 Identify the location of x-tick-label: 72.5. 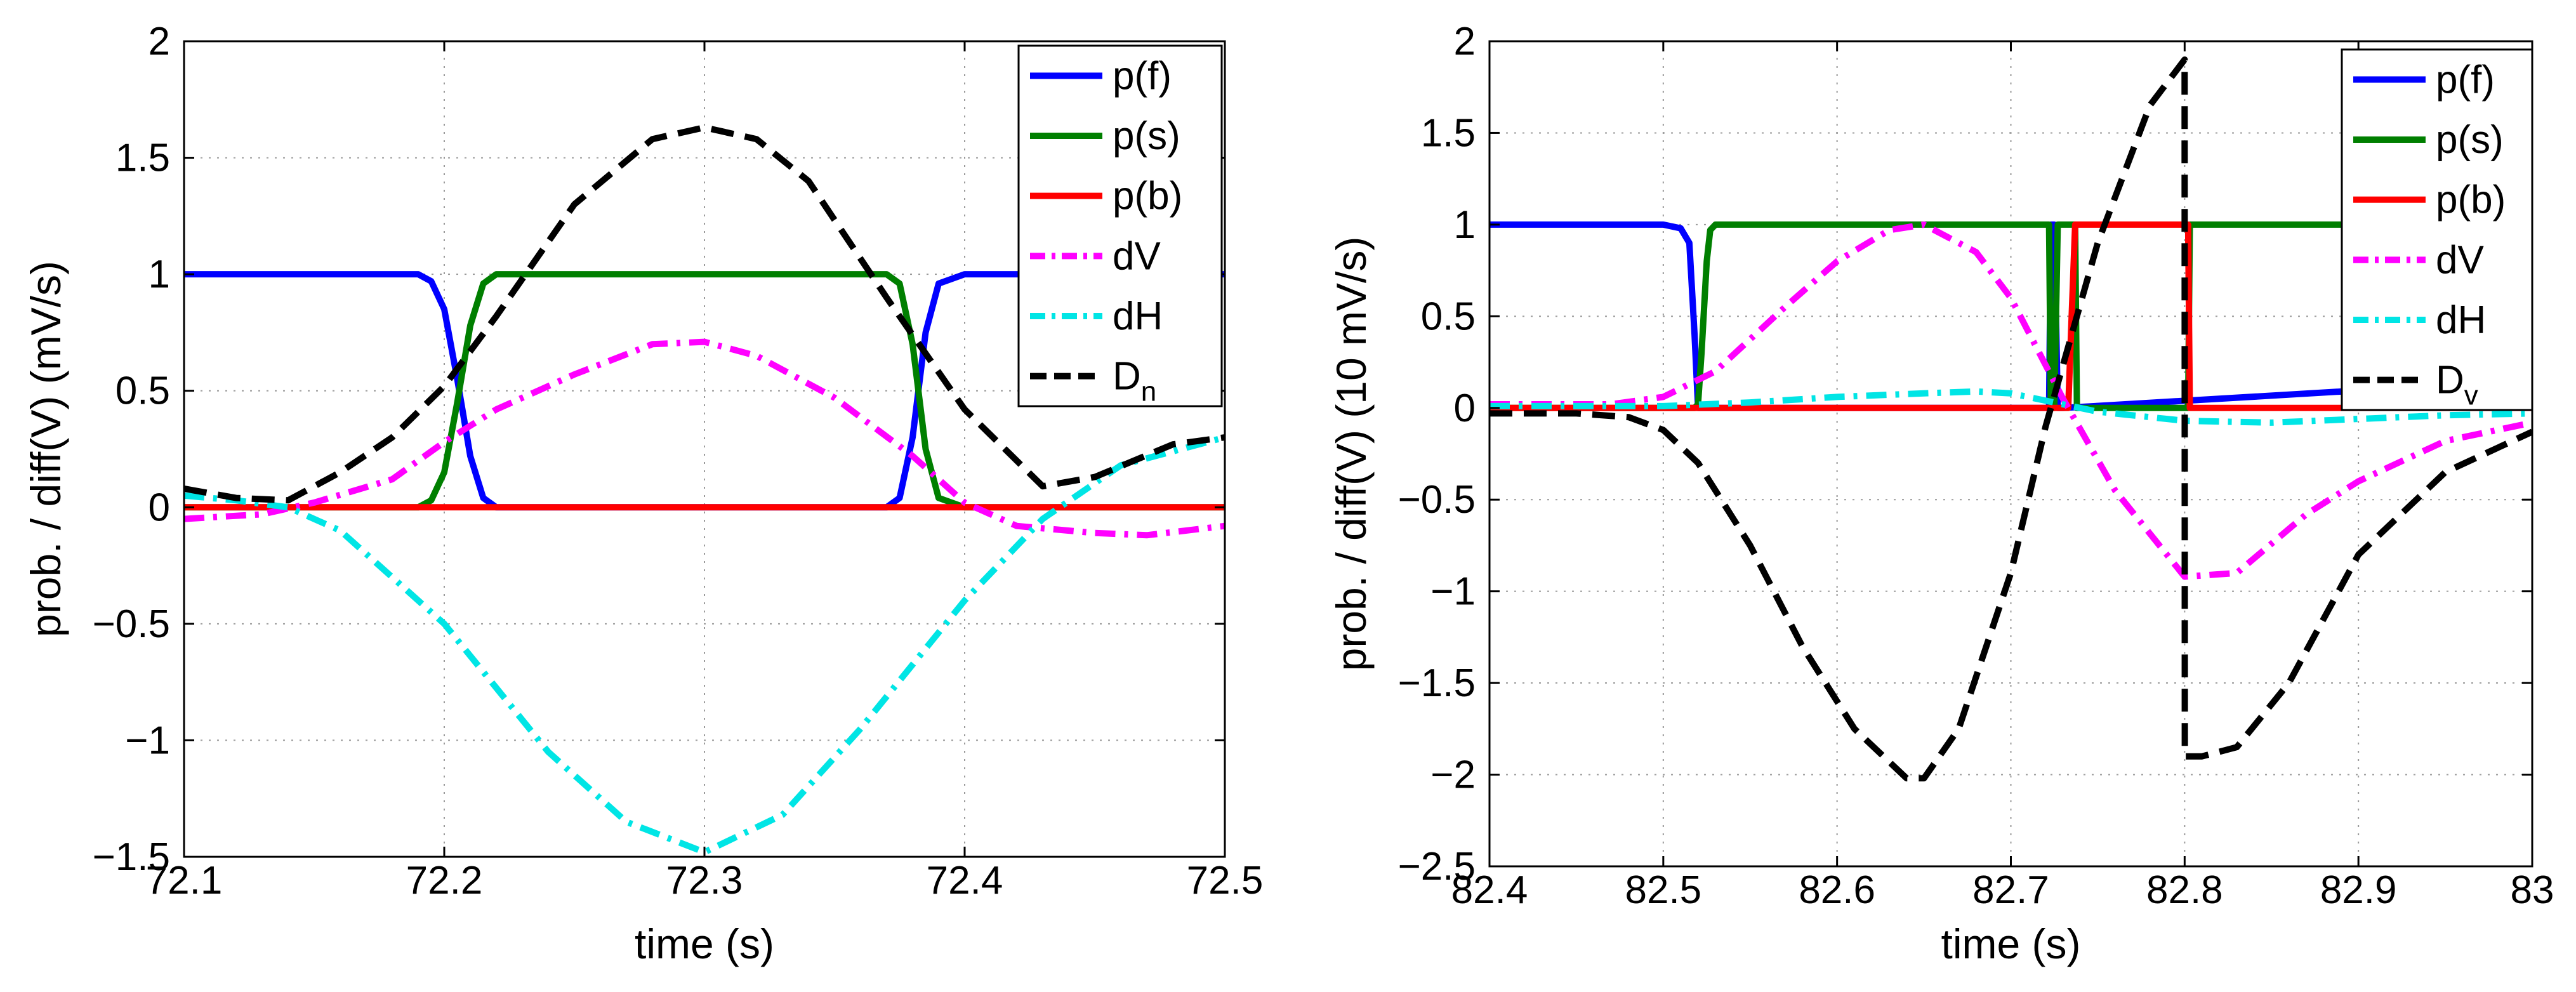
(1226, 881).